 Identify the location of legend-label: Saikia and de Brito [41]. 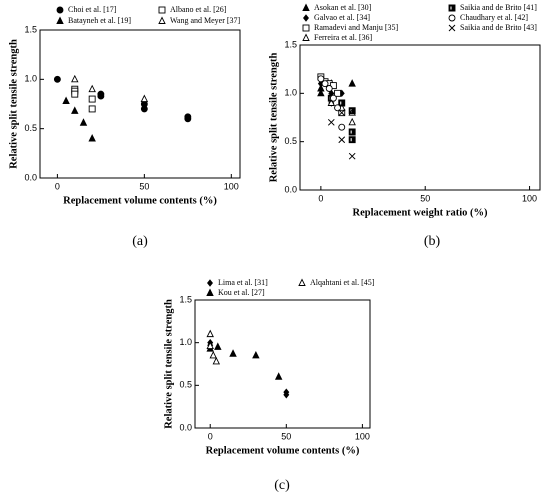
(498, 7).